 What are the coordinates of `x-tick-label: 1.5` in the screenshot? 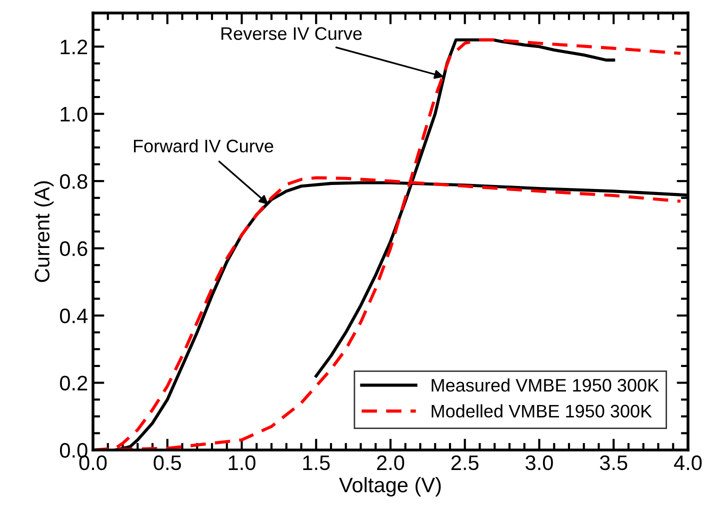 It's located at (316, 463).